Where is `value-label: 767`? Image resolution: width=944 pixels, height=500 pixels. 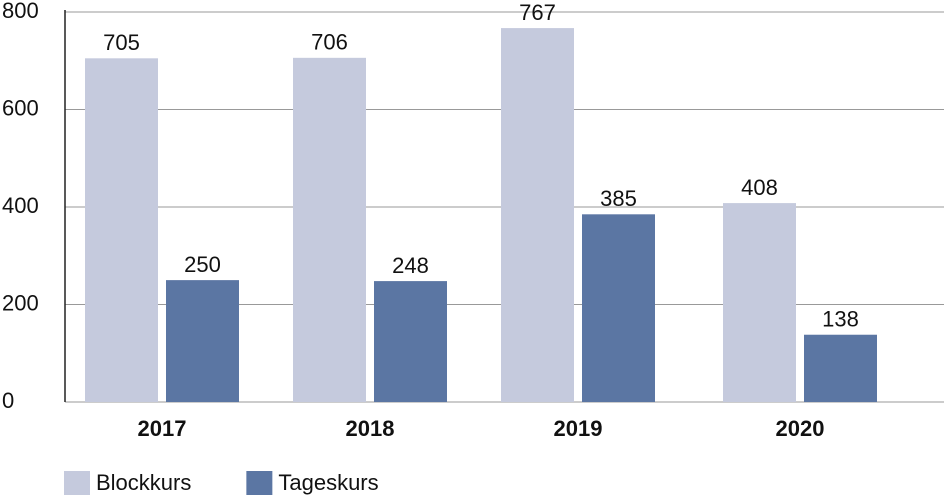
value-label: 767 is located at coordinates (537, 12).